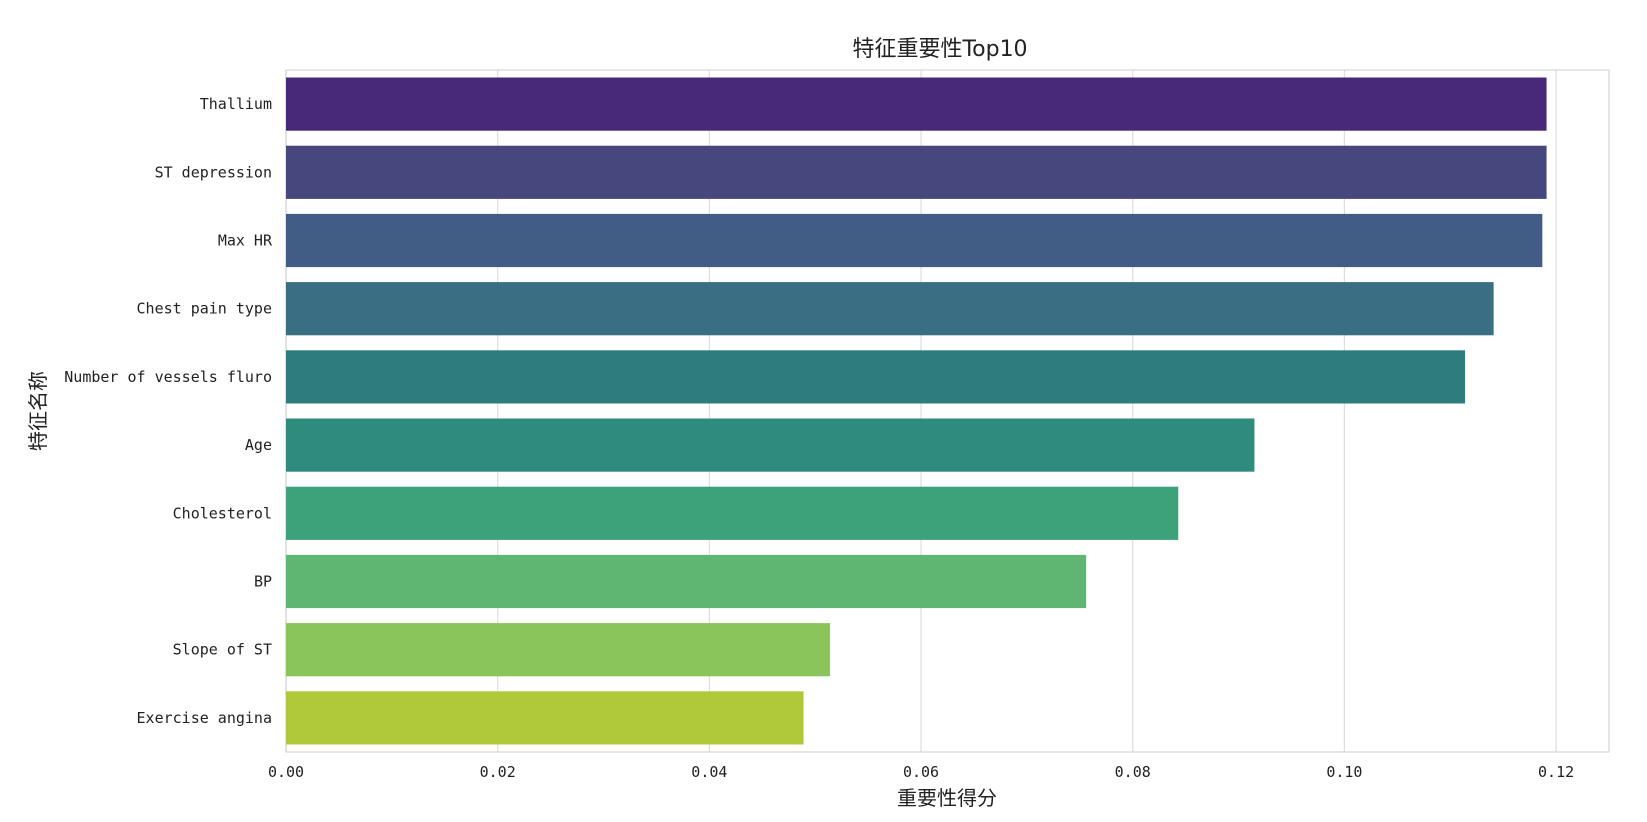 Image resolution: width=1647 pixels, height=822 pixels. What do you see at coordinates (168, 377) in the screenshot?
I see `y-tick-label: Number of vessels fluro` at bounding box center [168, 377].